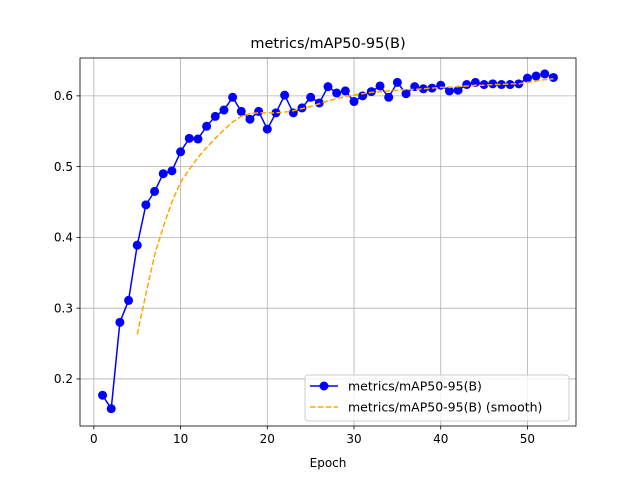  Describe the element at coordinates (63, 96) in the screenshot. I see `y-tick-label: 0.6` at that location.